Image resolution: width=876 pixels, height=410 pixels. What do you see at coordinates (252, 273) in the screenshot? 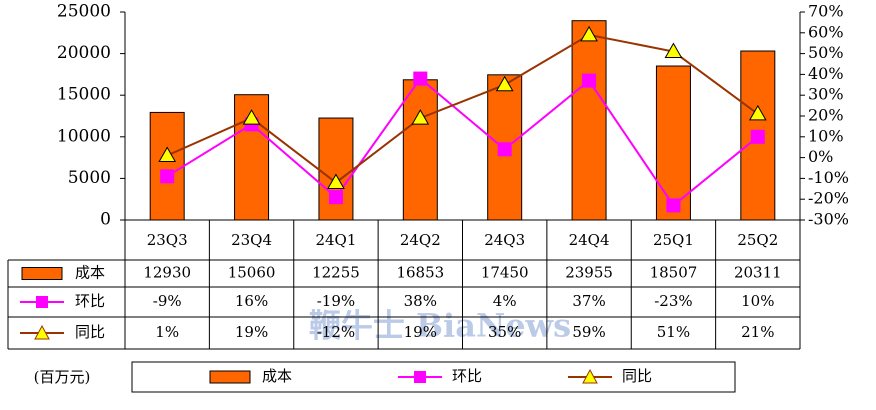
I see `table-cell: 15060` at bounding box center [252, 273].